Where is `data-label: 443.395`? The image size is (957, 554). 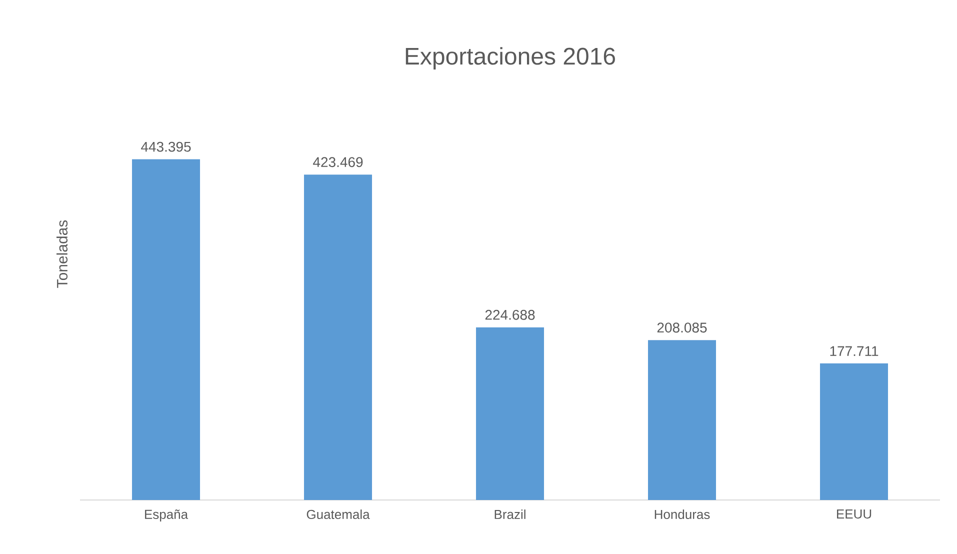 data-label: 443.395 is located at coordinates (166, 147).